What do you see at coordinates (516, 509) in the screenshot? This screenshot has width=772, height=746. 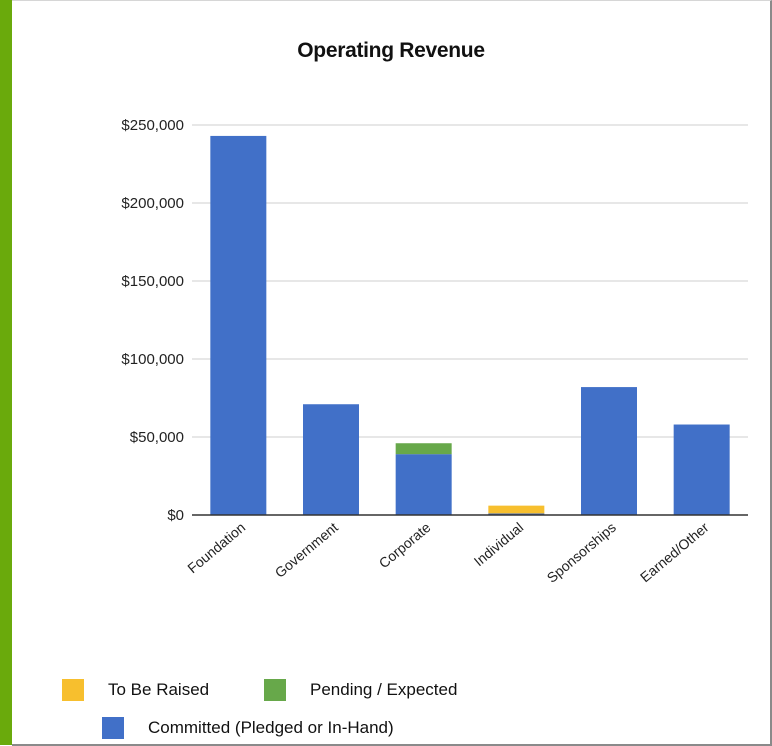 I see `bar-individual-to-be-raised` at bounding box center [516, 509].